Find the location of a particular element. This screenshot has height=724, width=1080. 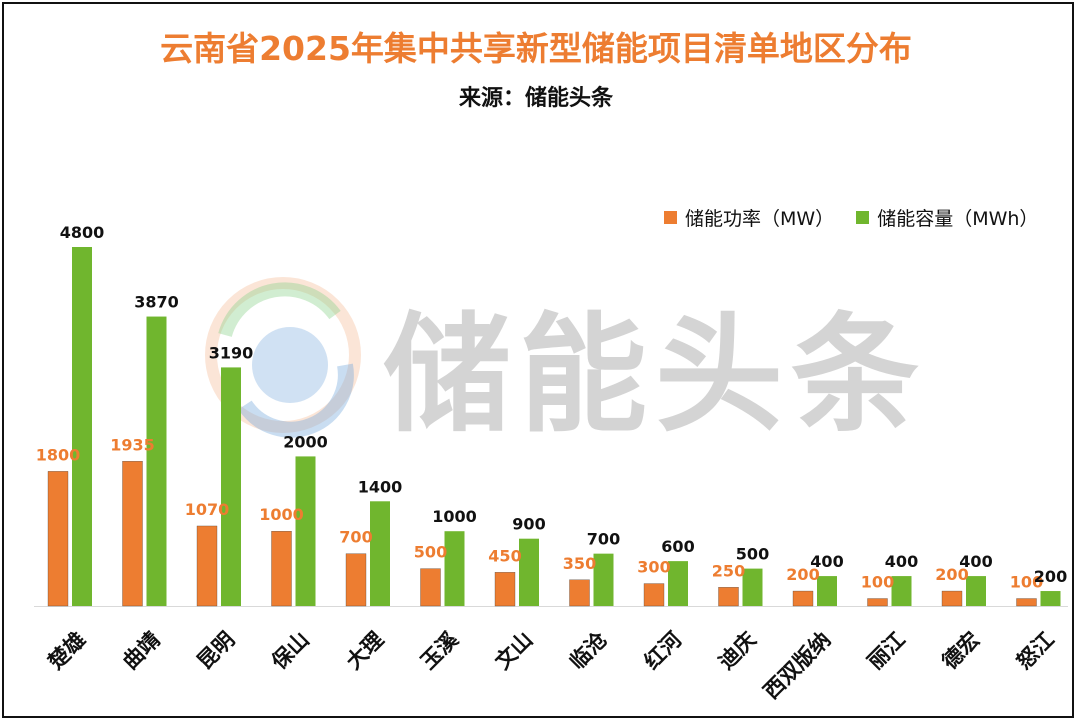

chart-title: 云南省2025年集中共享新型储能项目清单地区分布 is located at coordinates (536, 48).